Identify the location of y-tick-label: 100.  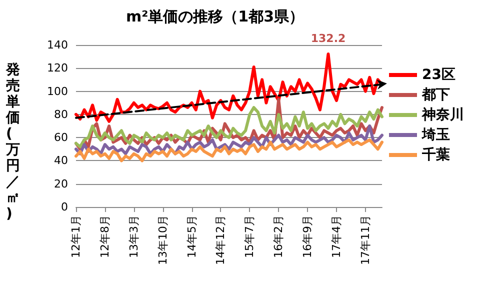
(57, 91).